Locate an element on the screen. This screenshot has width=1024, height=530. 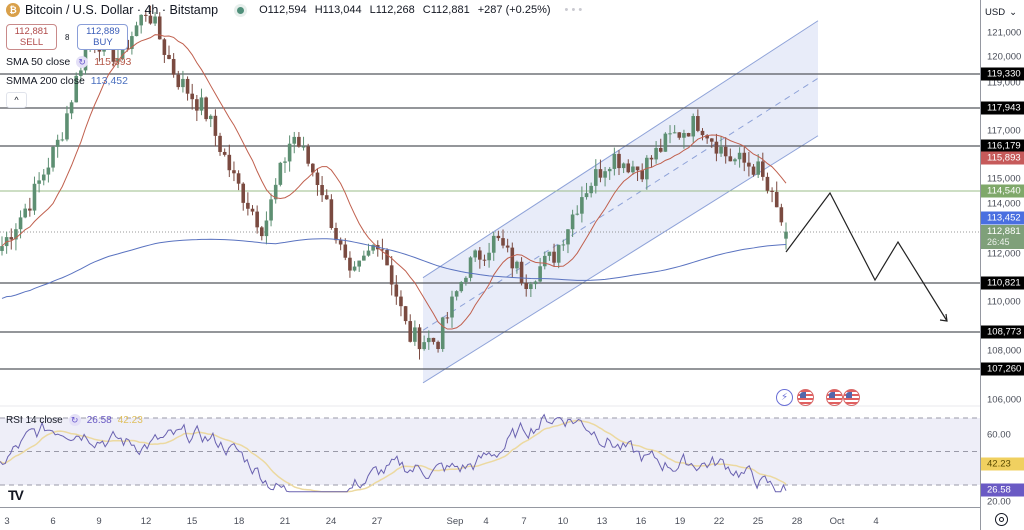
smma200-line is located at coordinates (394, 268).